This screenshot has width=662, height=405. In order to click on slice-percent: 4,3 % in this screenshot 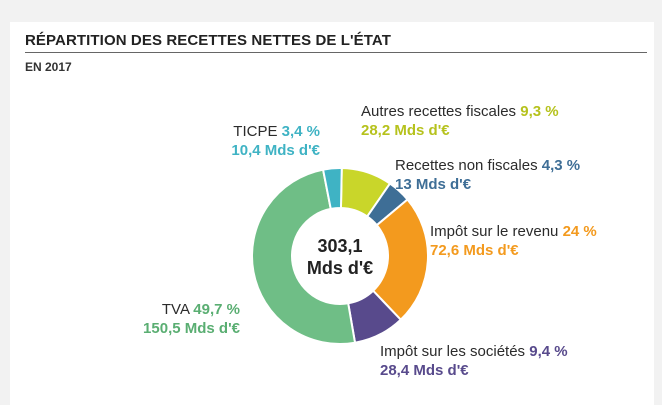, I will do `click(561, 165)`.